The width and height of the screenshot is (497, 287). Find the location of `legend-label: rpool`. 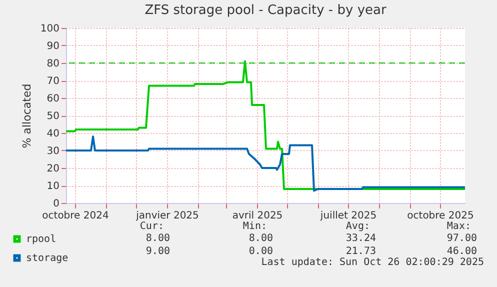

legend-label: rpool is located at coordinates (41, 239).